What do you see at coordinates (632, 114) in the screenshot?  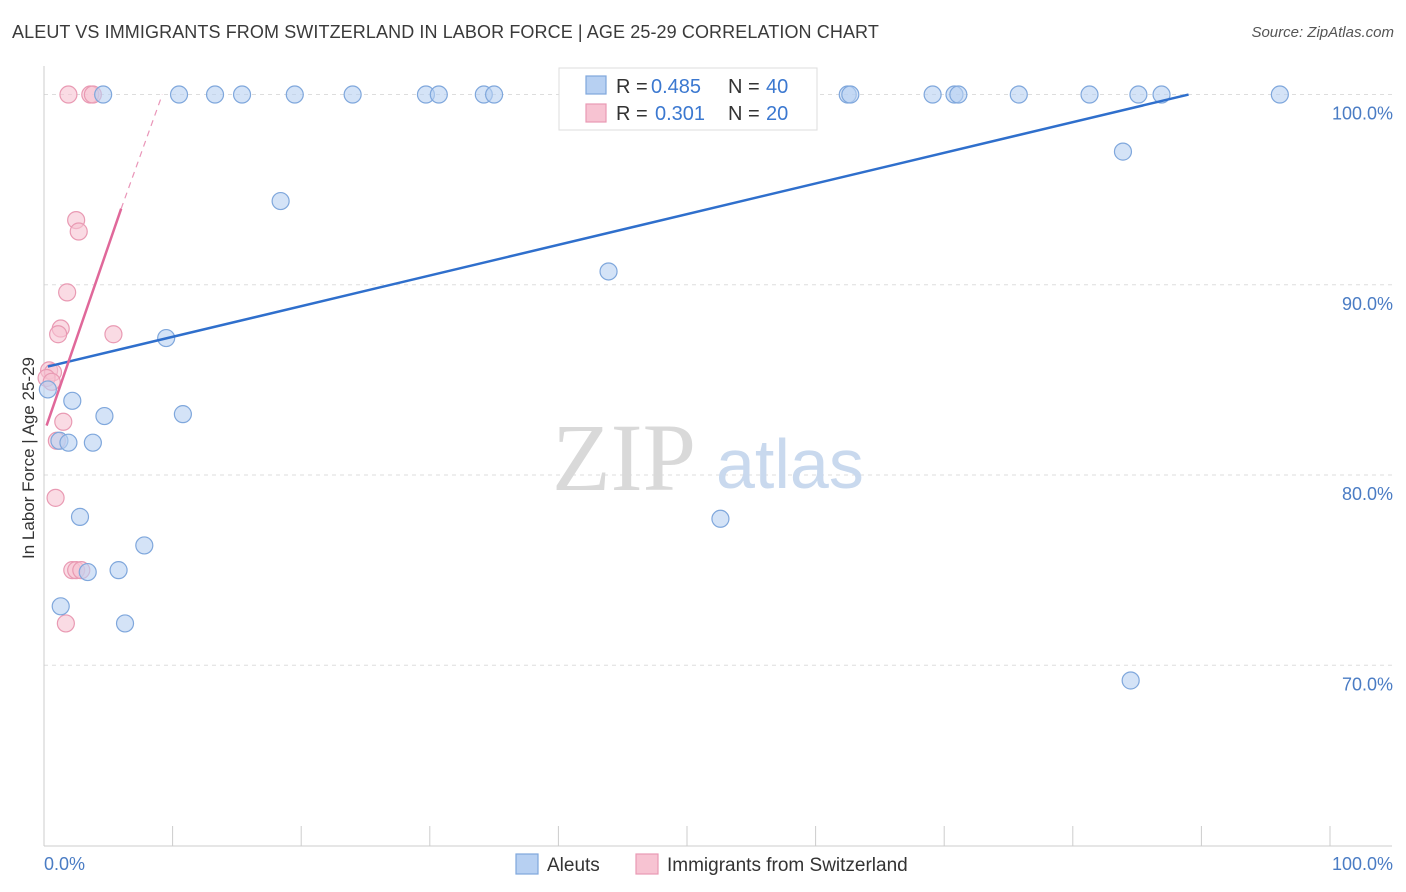 I see `legend-r-label-swiss: R =` at bounding box center [632, 114].